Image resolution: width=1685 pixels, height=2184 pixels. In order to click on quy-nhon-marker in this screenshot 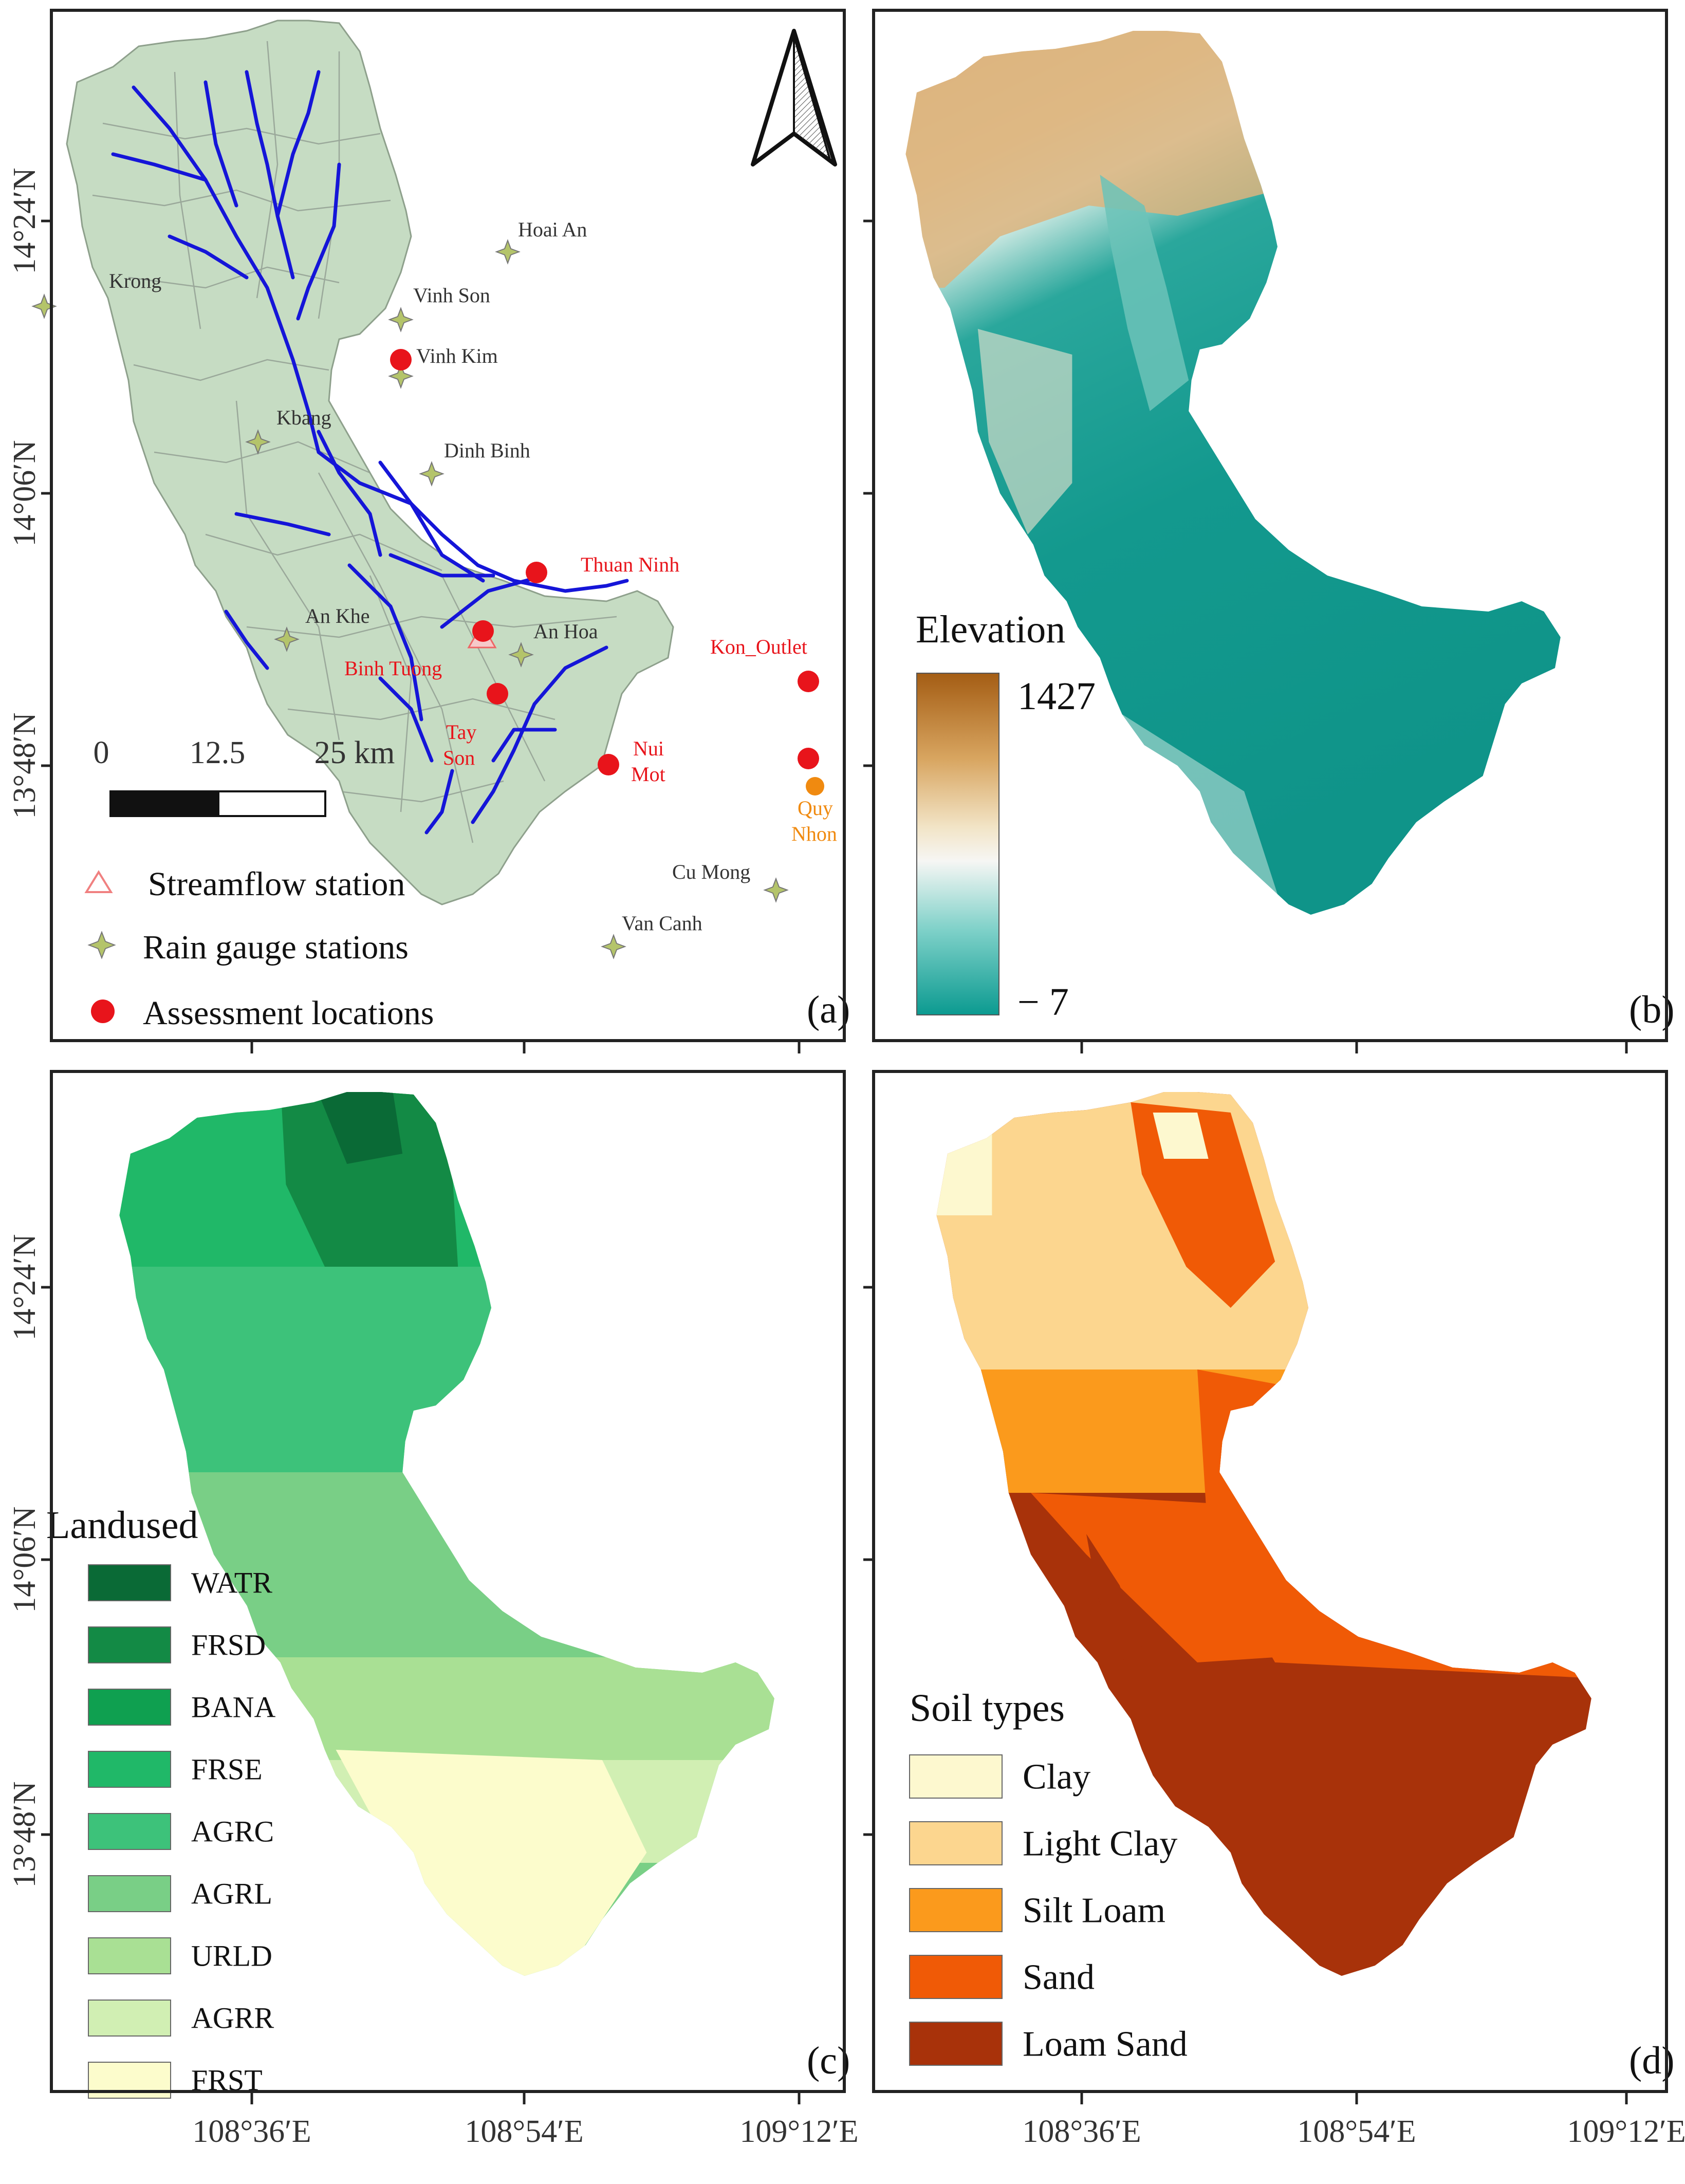, I will do `click(815, 786)`.